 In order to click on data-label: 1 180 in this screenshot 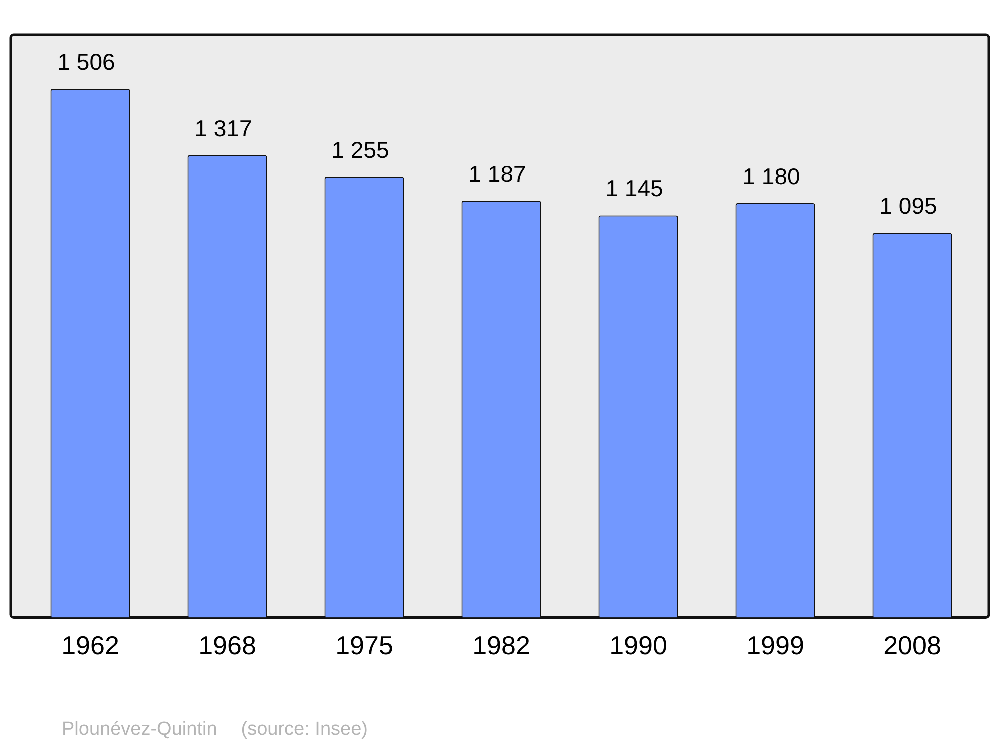, I will do `click(771, 176)`.